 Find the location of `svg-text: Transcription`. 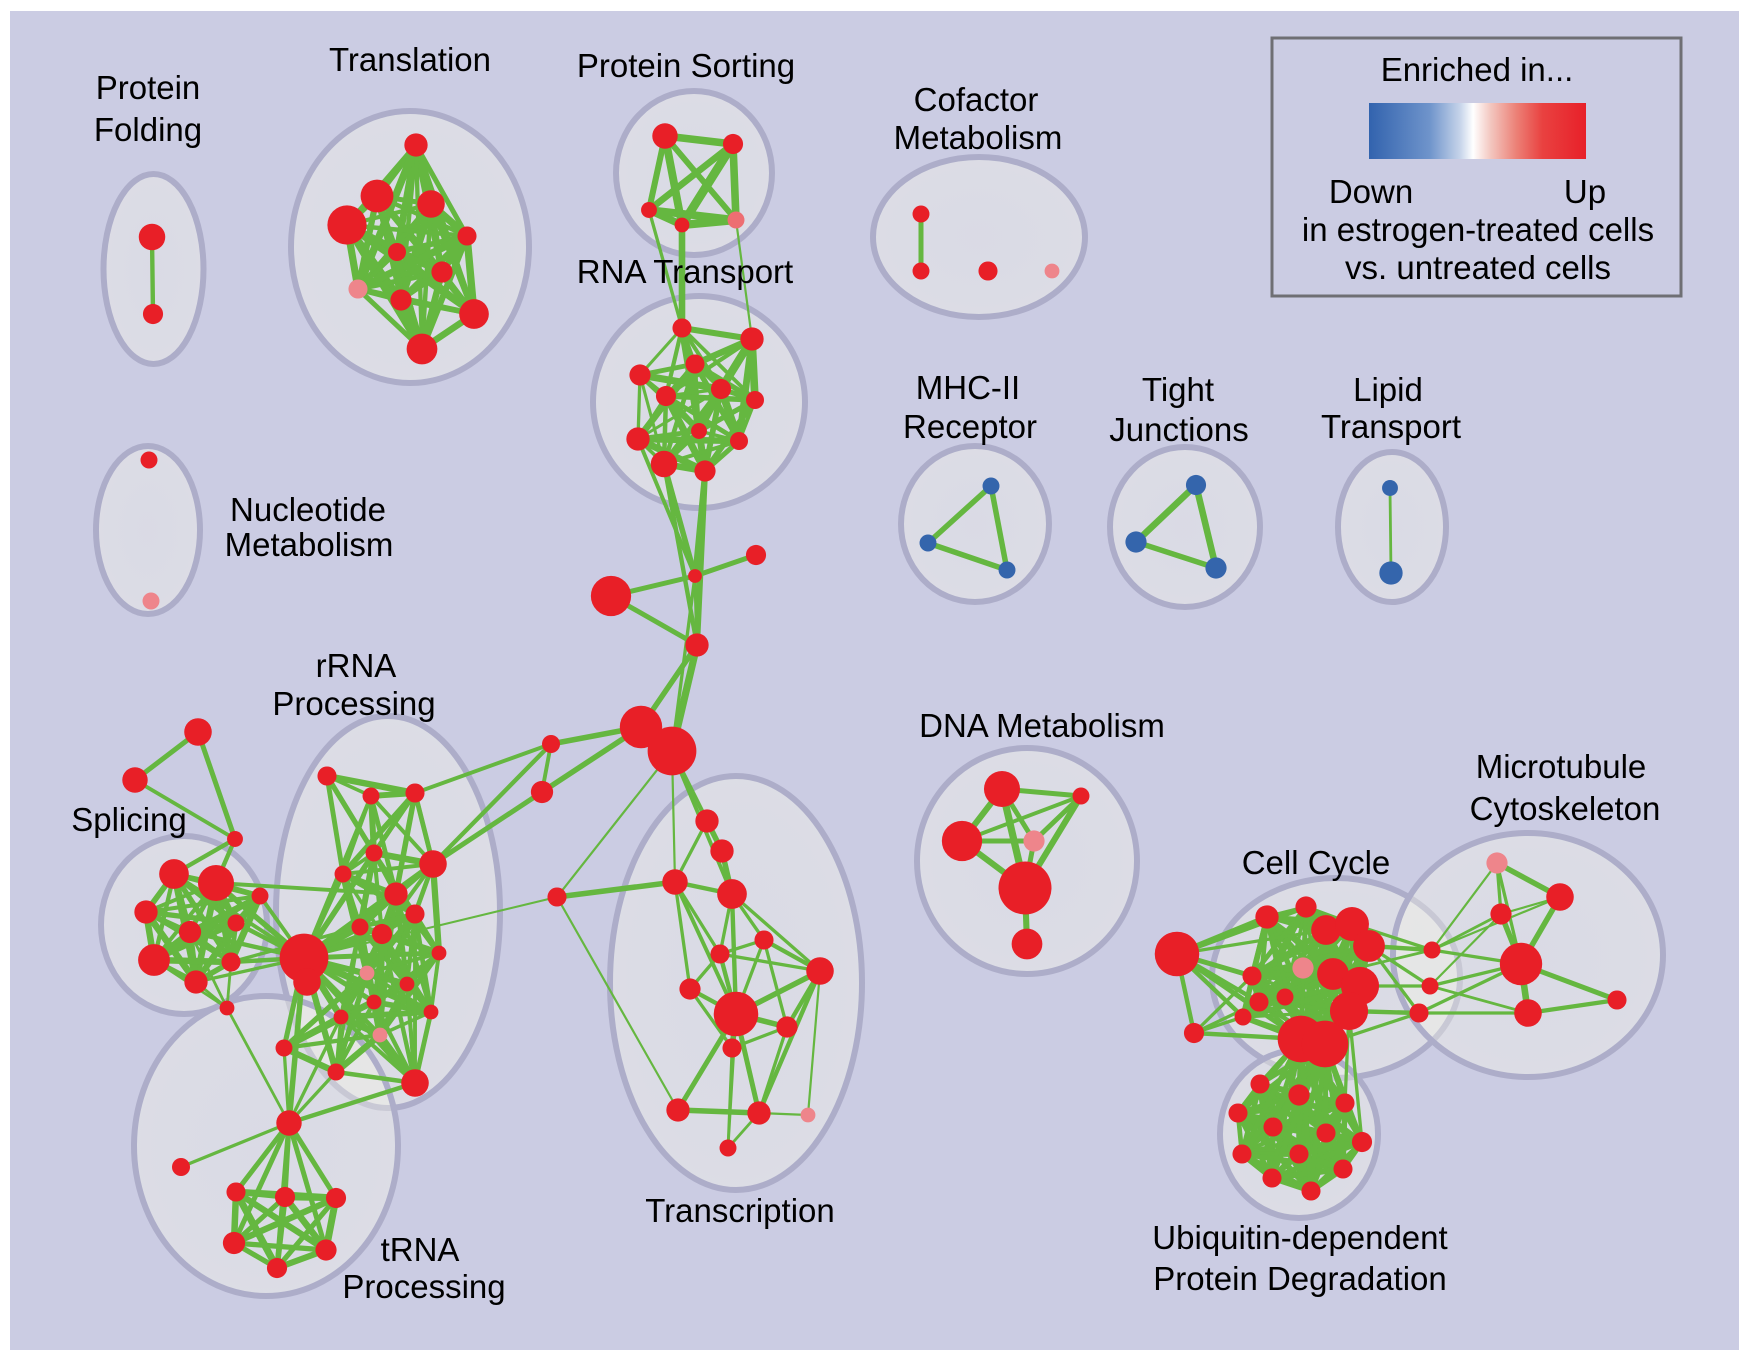

svg-text: Transcription is located at coordinates (740, 1210).